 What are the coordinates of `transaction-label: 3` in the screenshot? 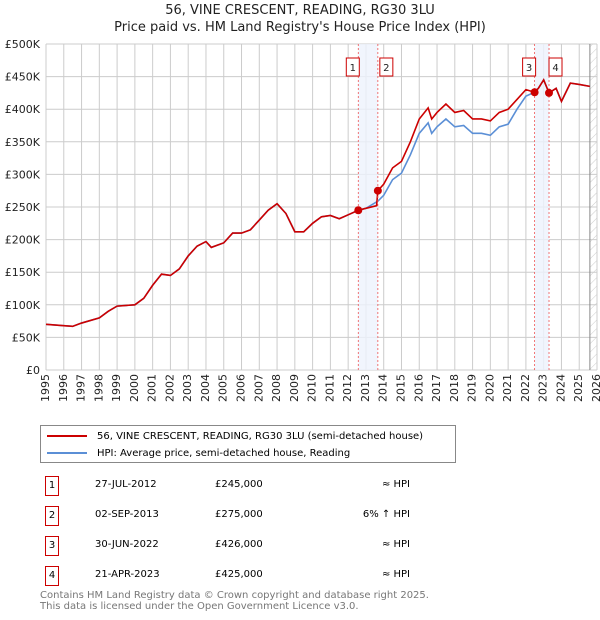 It's located at (529, 68).